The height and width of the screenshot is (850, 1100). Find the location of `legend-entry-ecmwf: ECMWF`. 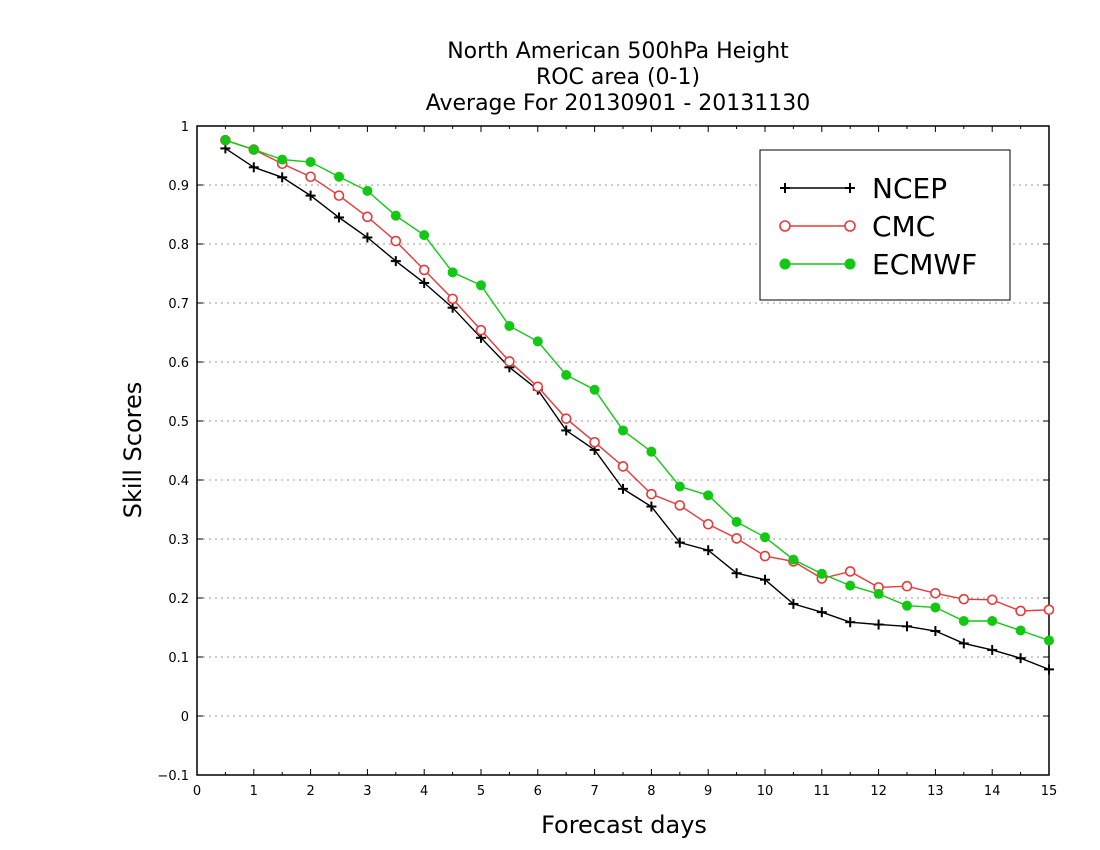

legend-entry-ecmwf: ECMWF is located at coordinates (878, 264).